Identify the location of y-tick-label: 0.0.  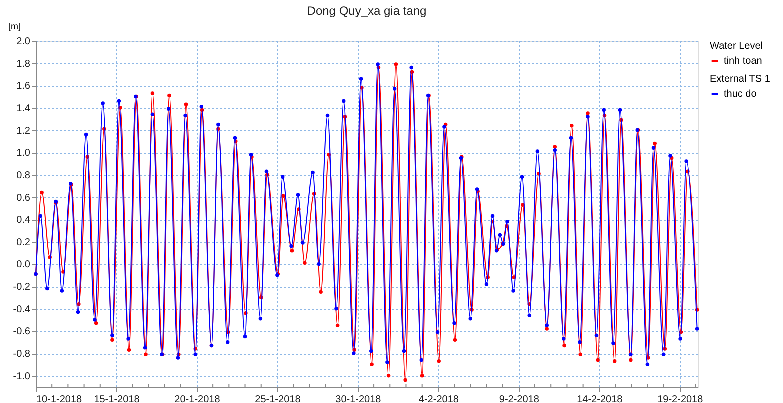
(23, 265).